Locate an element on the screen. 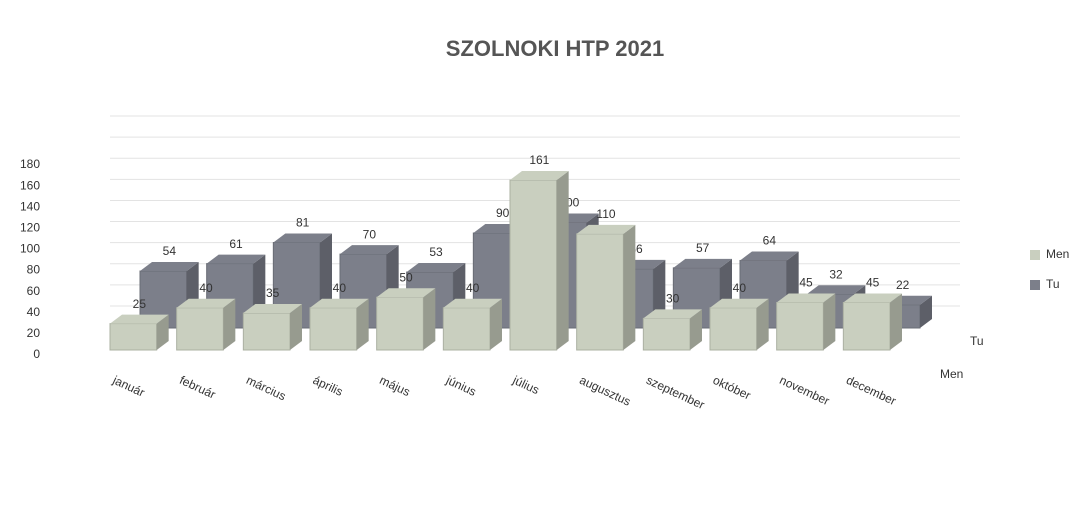 The width and height of the screenshot is (1088, 509). legend-label: Tu is located at coordinates (1053, 284).